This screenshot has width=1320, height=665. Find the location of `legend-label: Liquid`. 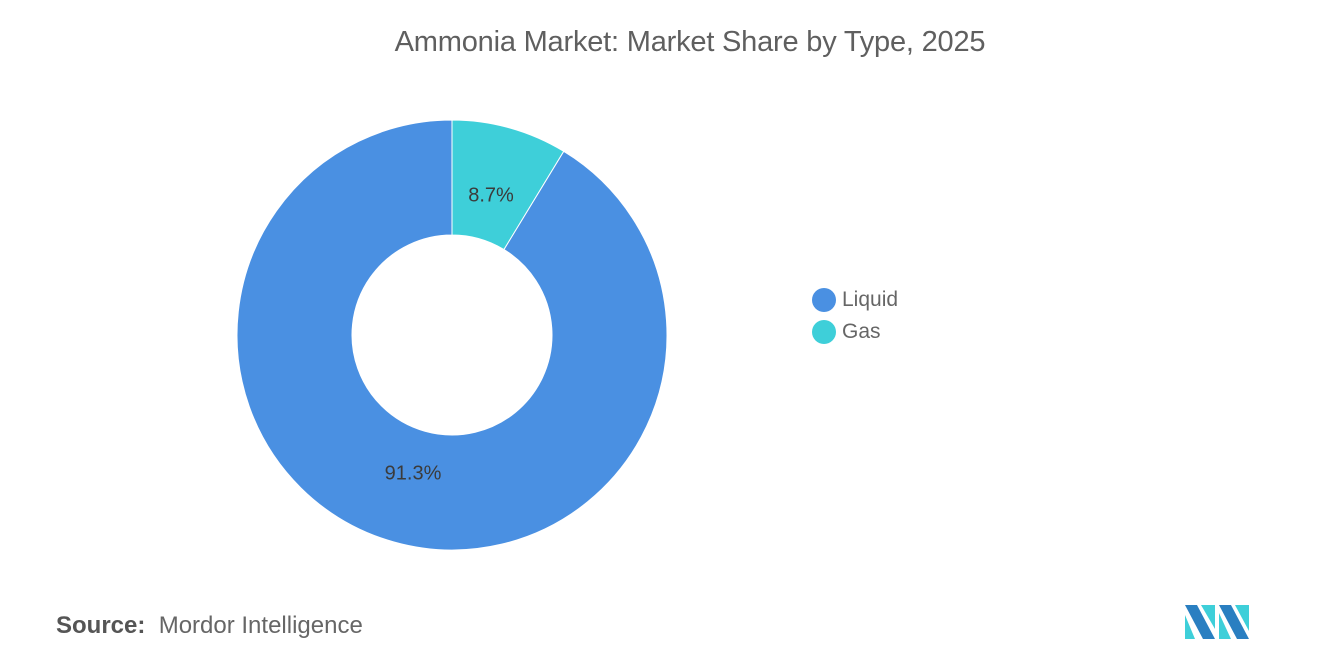

legend-label: Liquid is located at coordinates (870, 299).